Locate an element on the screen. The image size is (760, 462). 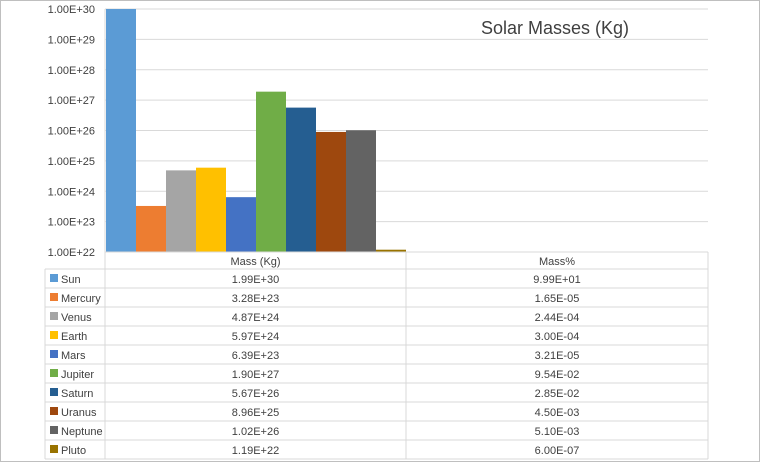
table-cell-mass-pct: 6.00E-07 is located at coordinates (557, 451).